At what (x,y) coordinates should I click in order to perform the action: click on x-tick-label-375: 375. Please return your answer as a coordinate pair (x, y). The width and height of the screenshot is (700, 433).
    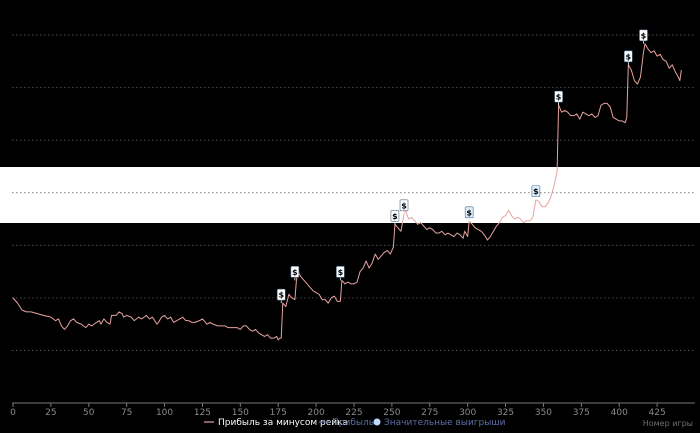
    Looking at the image, I should click on (581, 413).